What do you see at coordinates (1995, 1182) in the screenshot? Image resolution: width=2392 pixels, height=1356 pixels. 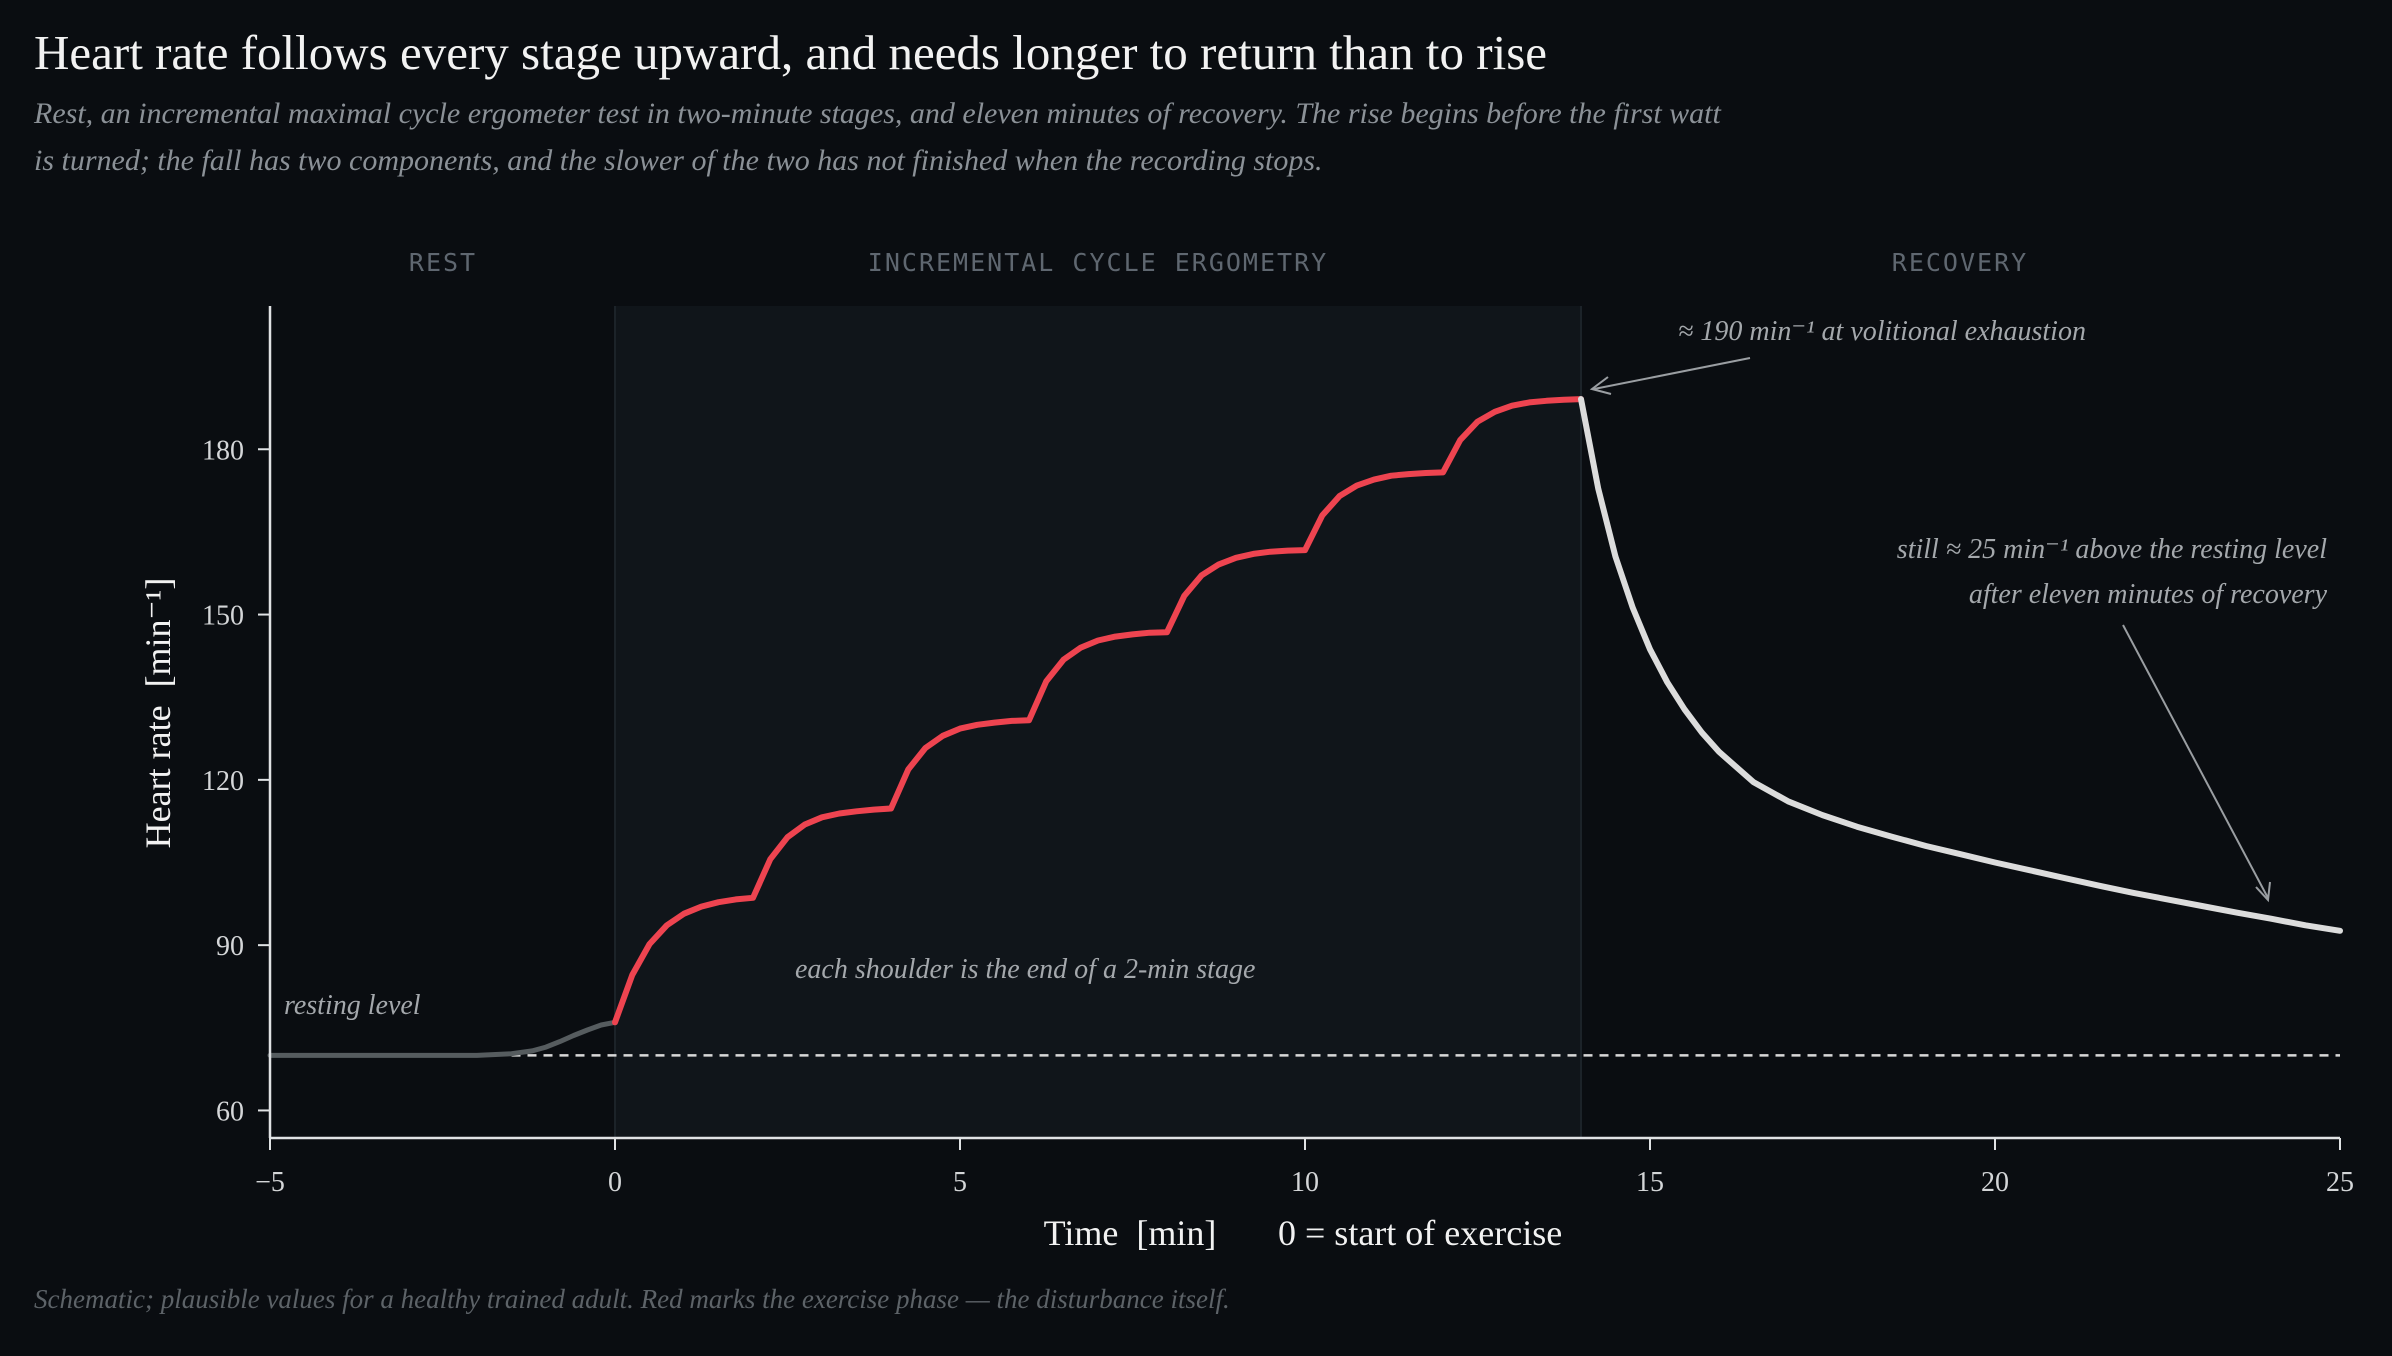 I see `x-tick-label: 20` at bounding box center [1995, 1182].